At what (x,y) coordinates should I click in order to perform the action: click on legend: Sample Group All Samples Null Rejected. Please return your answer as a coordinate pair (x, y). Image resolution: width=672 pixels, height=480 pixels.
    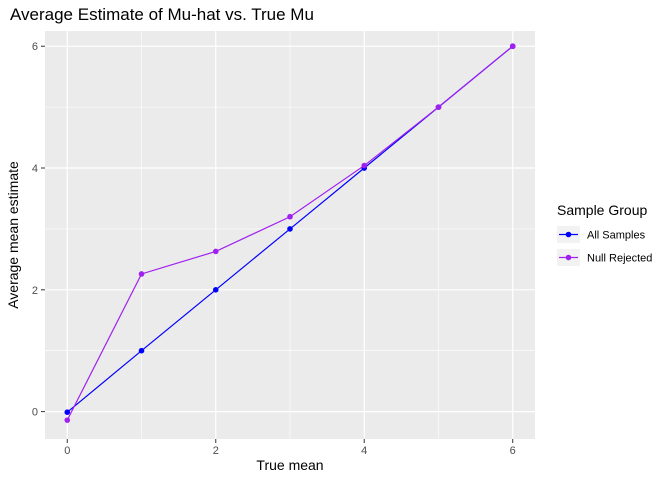
    Looking at the image, I should click on (604, 234).